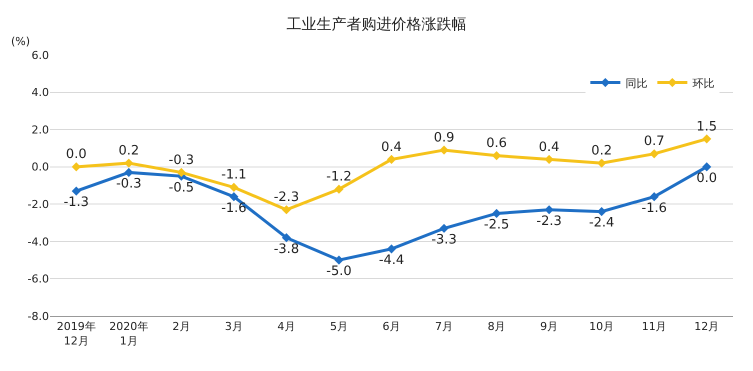  Describe the element at coordinates (707, 126) in the screenshot. I see `data-label: 1.5` at that location.